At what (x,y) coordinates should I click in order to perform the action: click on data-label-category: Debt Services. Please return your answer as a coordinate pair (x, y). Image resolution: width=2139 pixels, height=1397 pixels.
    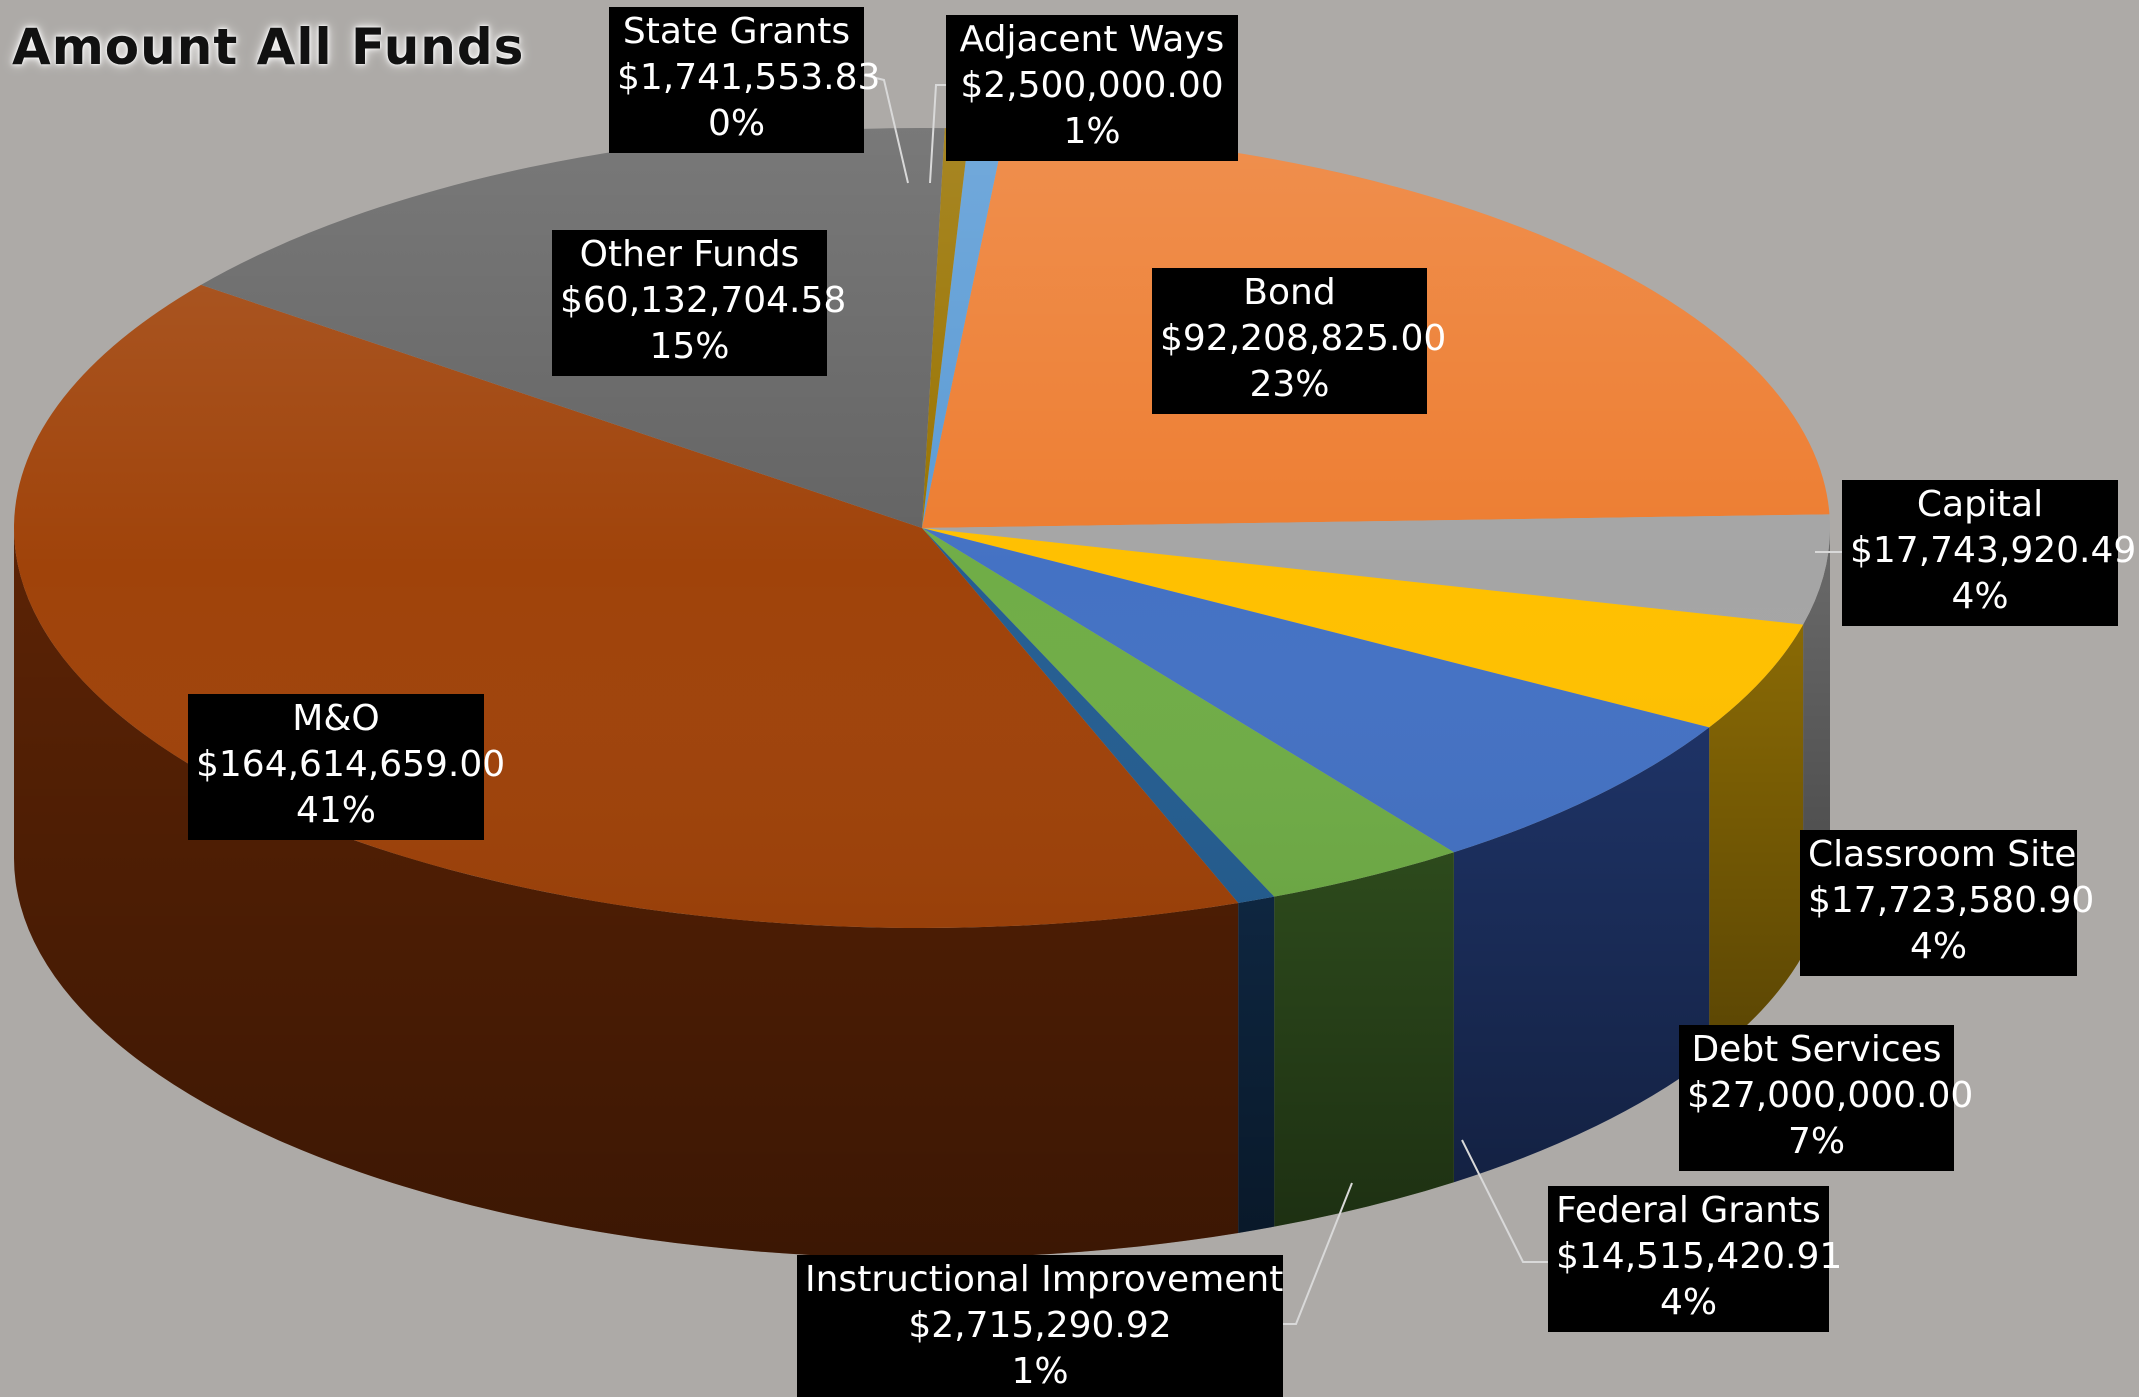
    Looking at the image, I should click on (1816, 1049).